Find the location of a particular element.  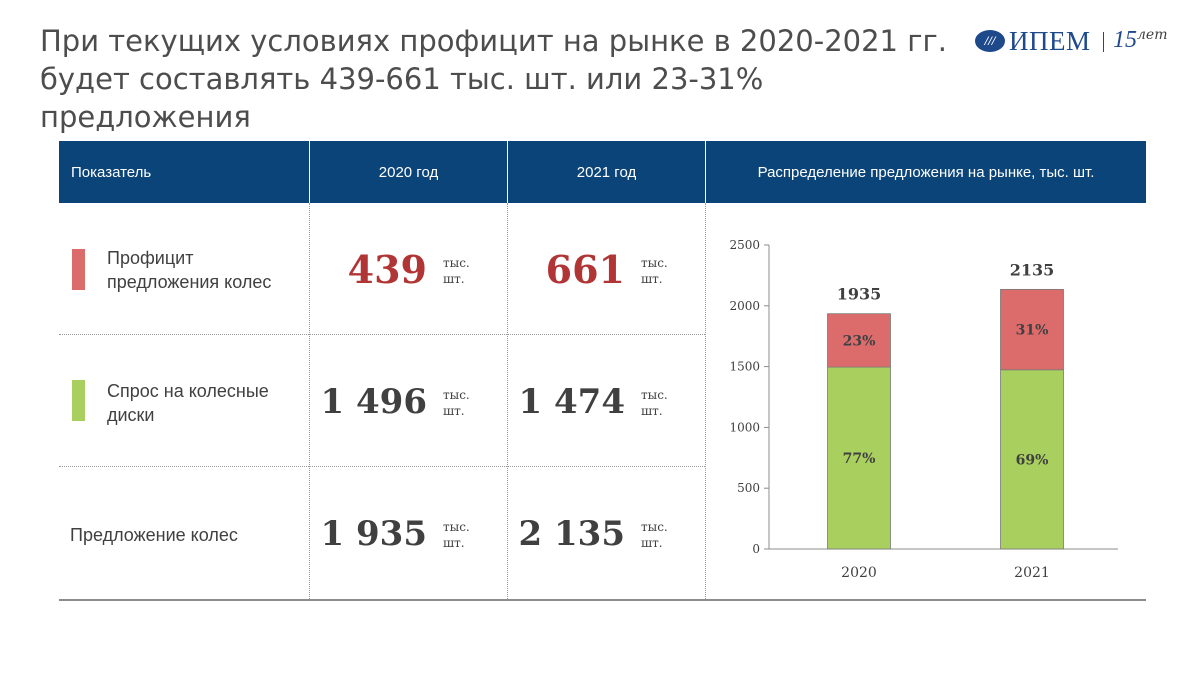

header-indicator: Показатель is located at coordinates (184, 172).